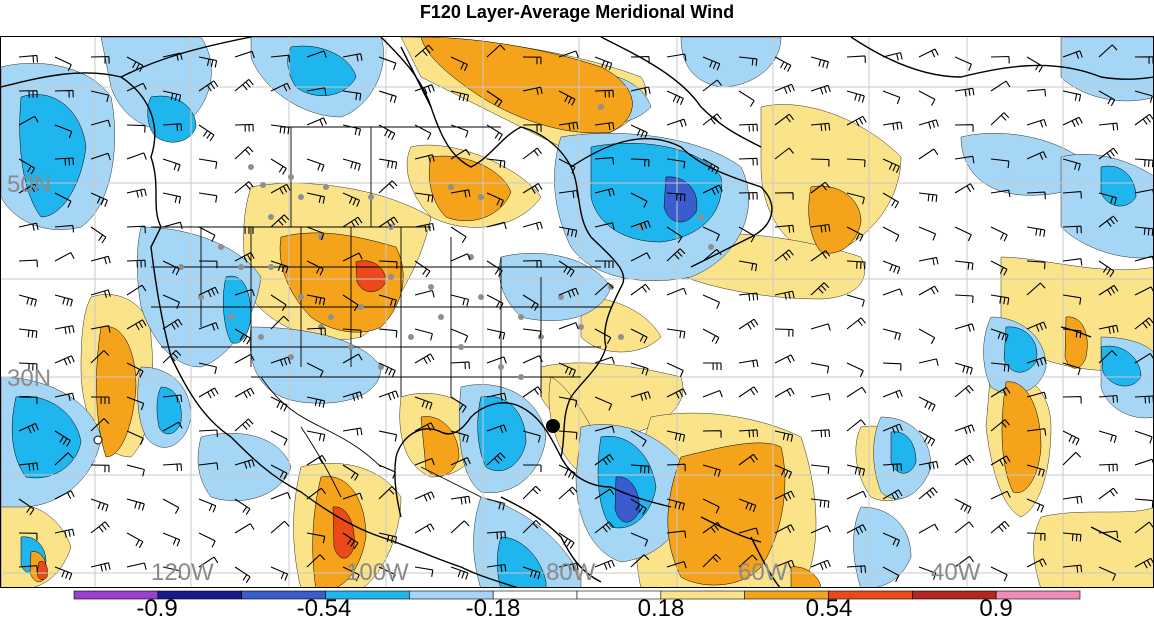 Image resolution: width=1154 pixels, height=622 pixels. What do you see at coordinates (577, 595) in the screenshot?
I see `colorbar-swatches` at bounding box center [577, 595].